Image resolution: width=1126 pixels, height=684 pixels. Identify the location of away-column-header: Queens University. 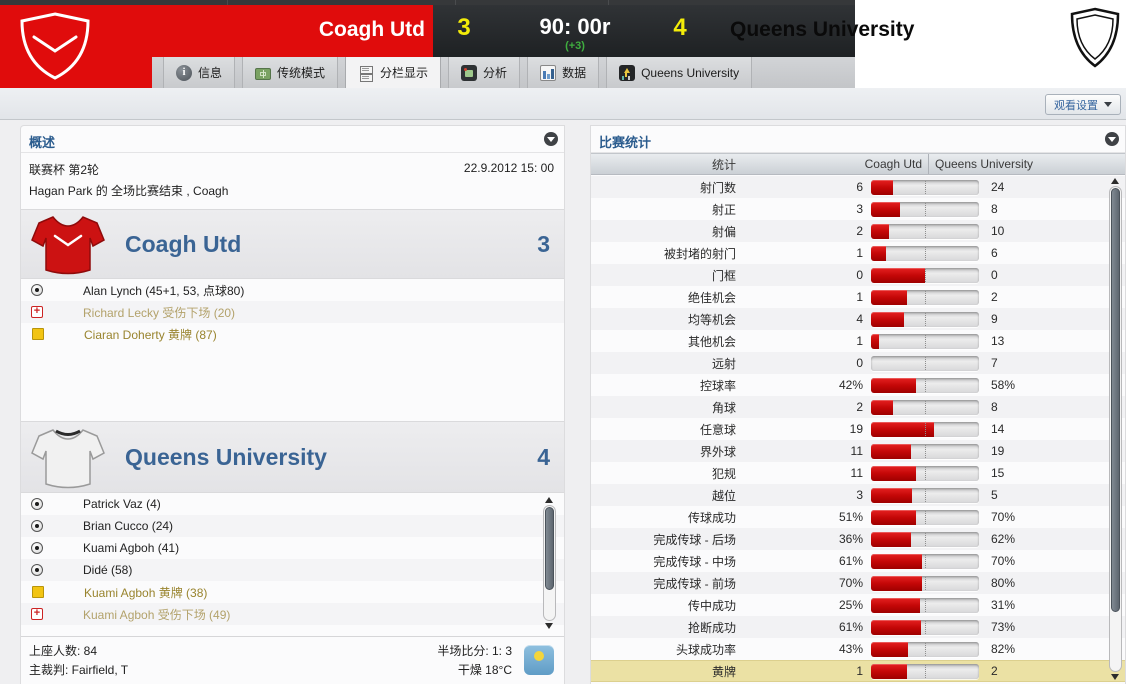
(984, 164).